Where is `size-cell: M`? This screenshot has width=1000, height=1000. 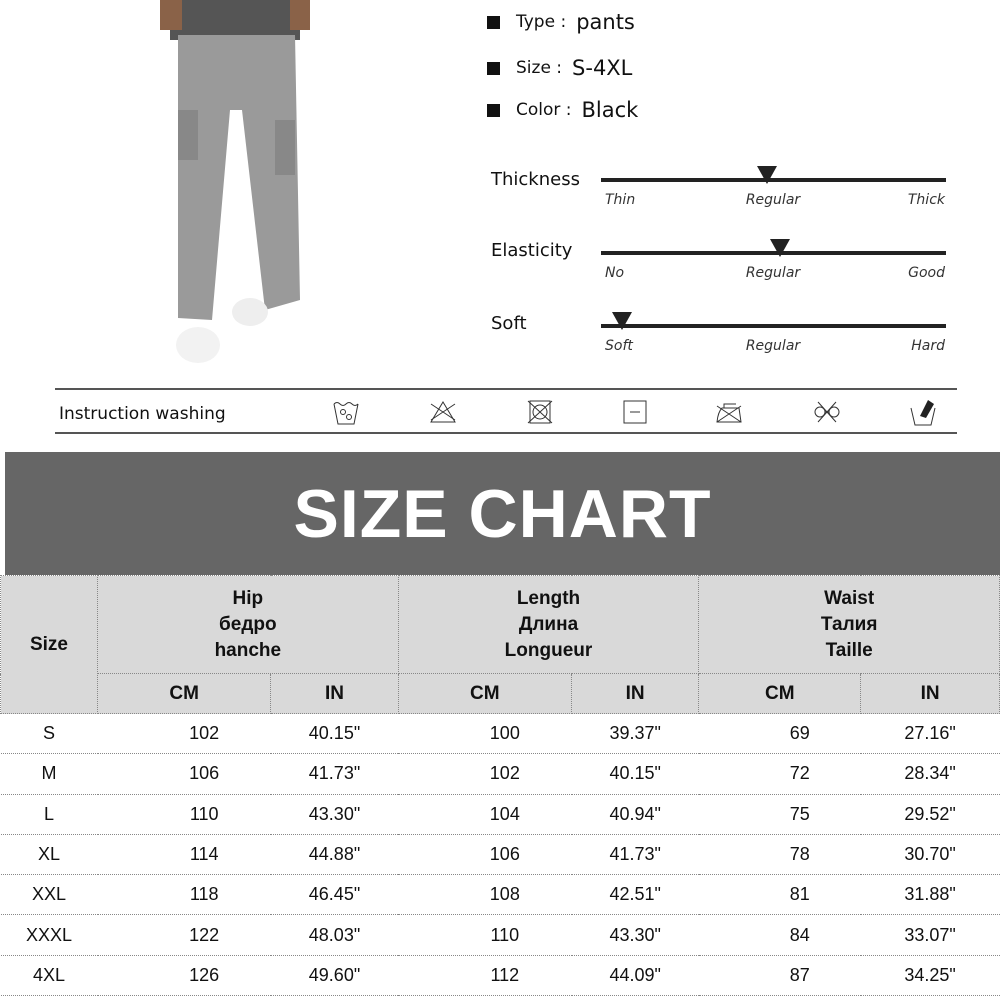
size-cell: M is located at coordinates (49, 774).